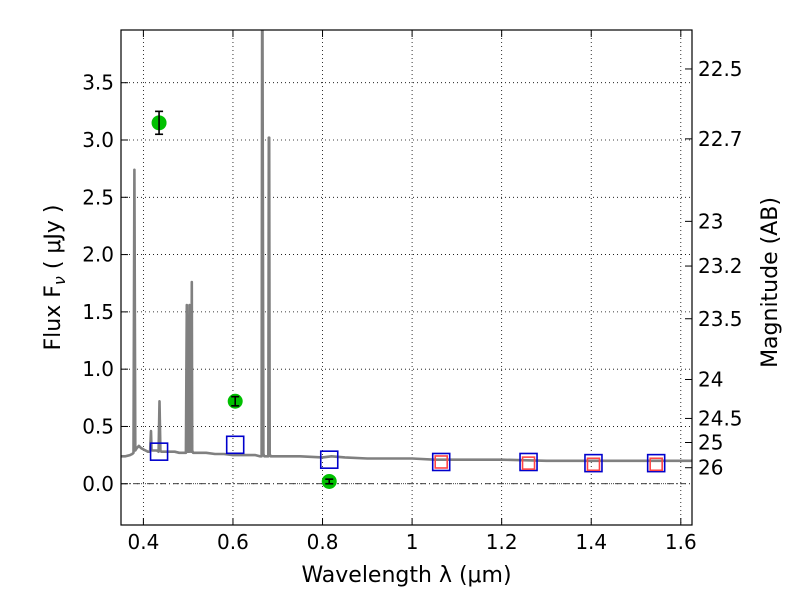 The image size is (800, 600). I want to click on y-tick-label: 2.5, so click(98, 197).